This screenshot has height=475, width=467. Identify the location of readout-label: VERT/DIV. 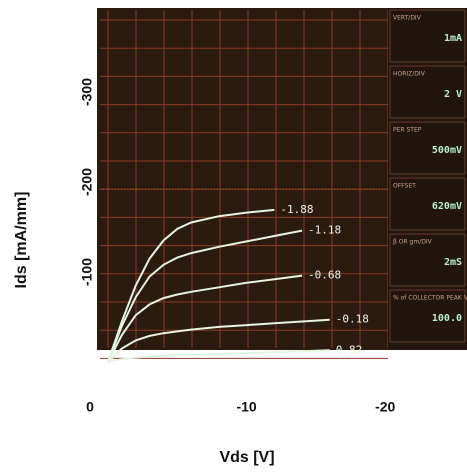
(407, 18).